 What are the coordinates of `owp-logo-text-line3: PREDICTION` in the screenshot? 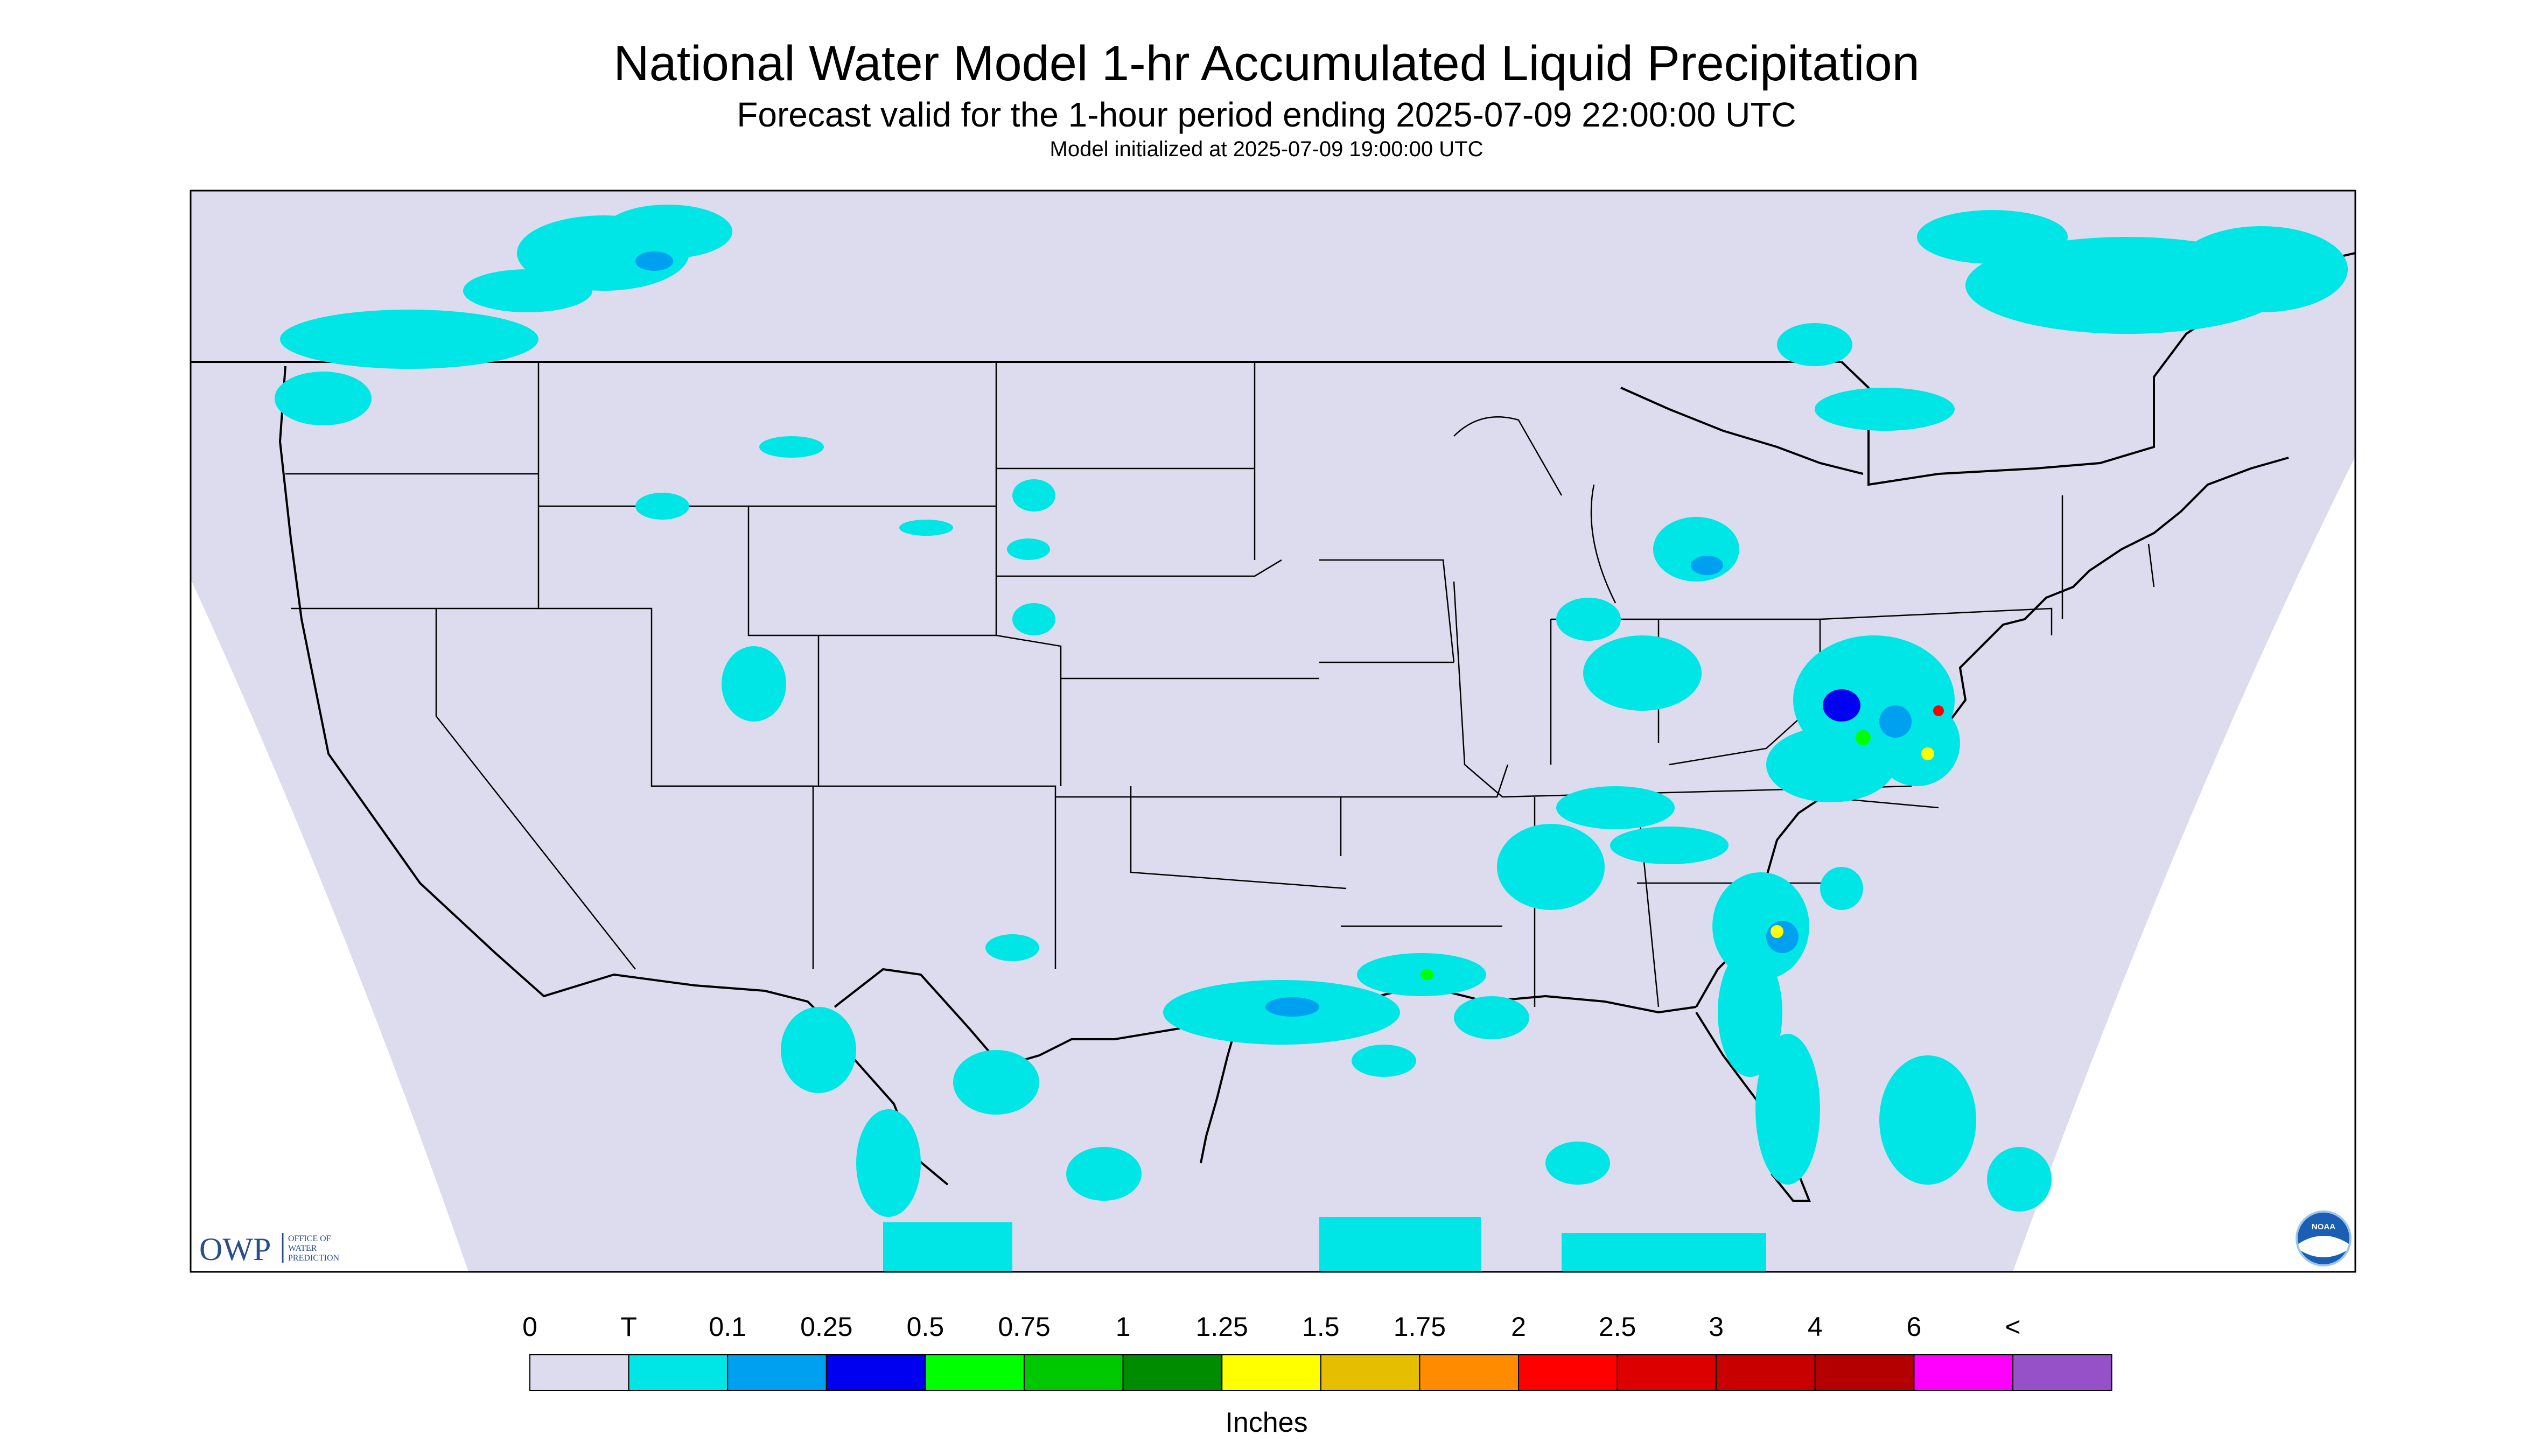 It's located at (314, 1258).